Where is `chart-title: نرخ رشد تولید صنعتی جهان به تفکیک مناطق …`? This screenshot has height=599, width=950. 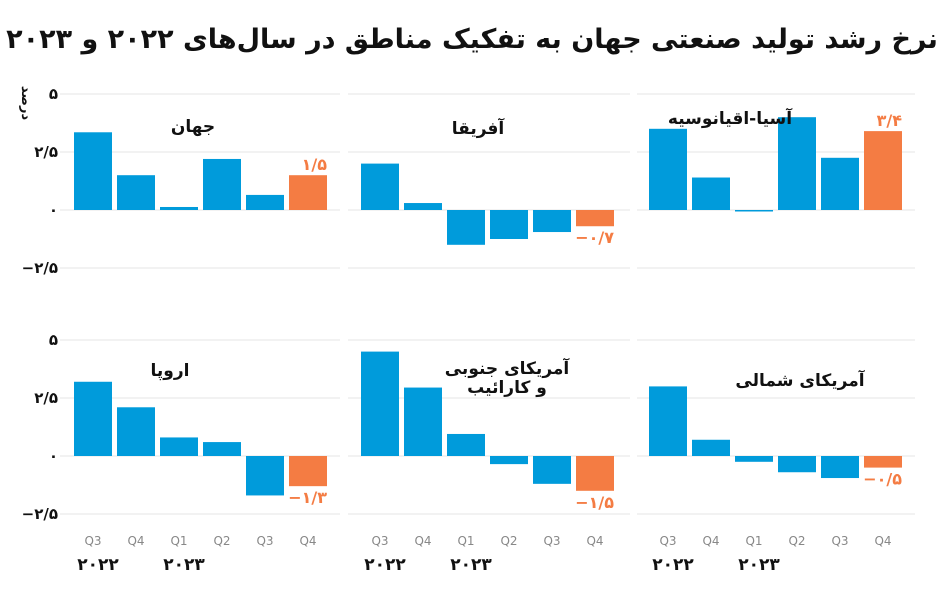 chart-title: نرخ رشد تولید صنعتی جهان به تفکیک مناطق … is located at coordinates (472, 39).